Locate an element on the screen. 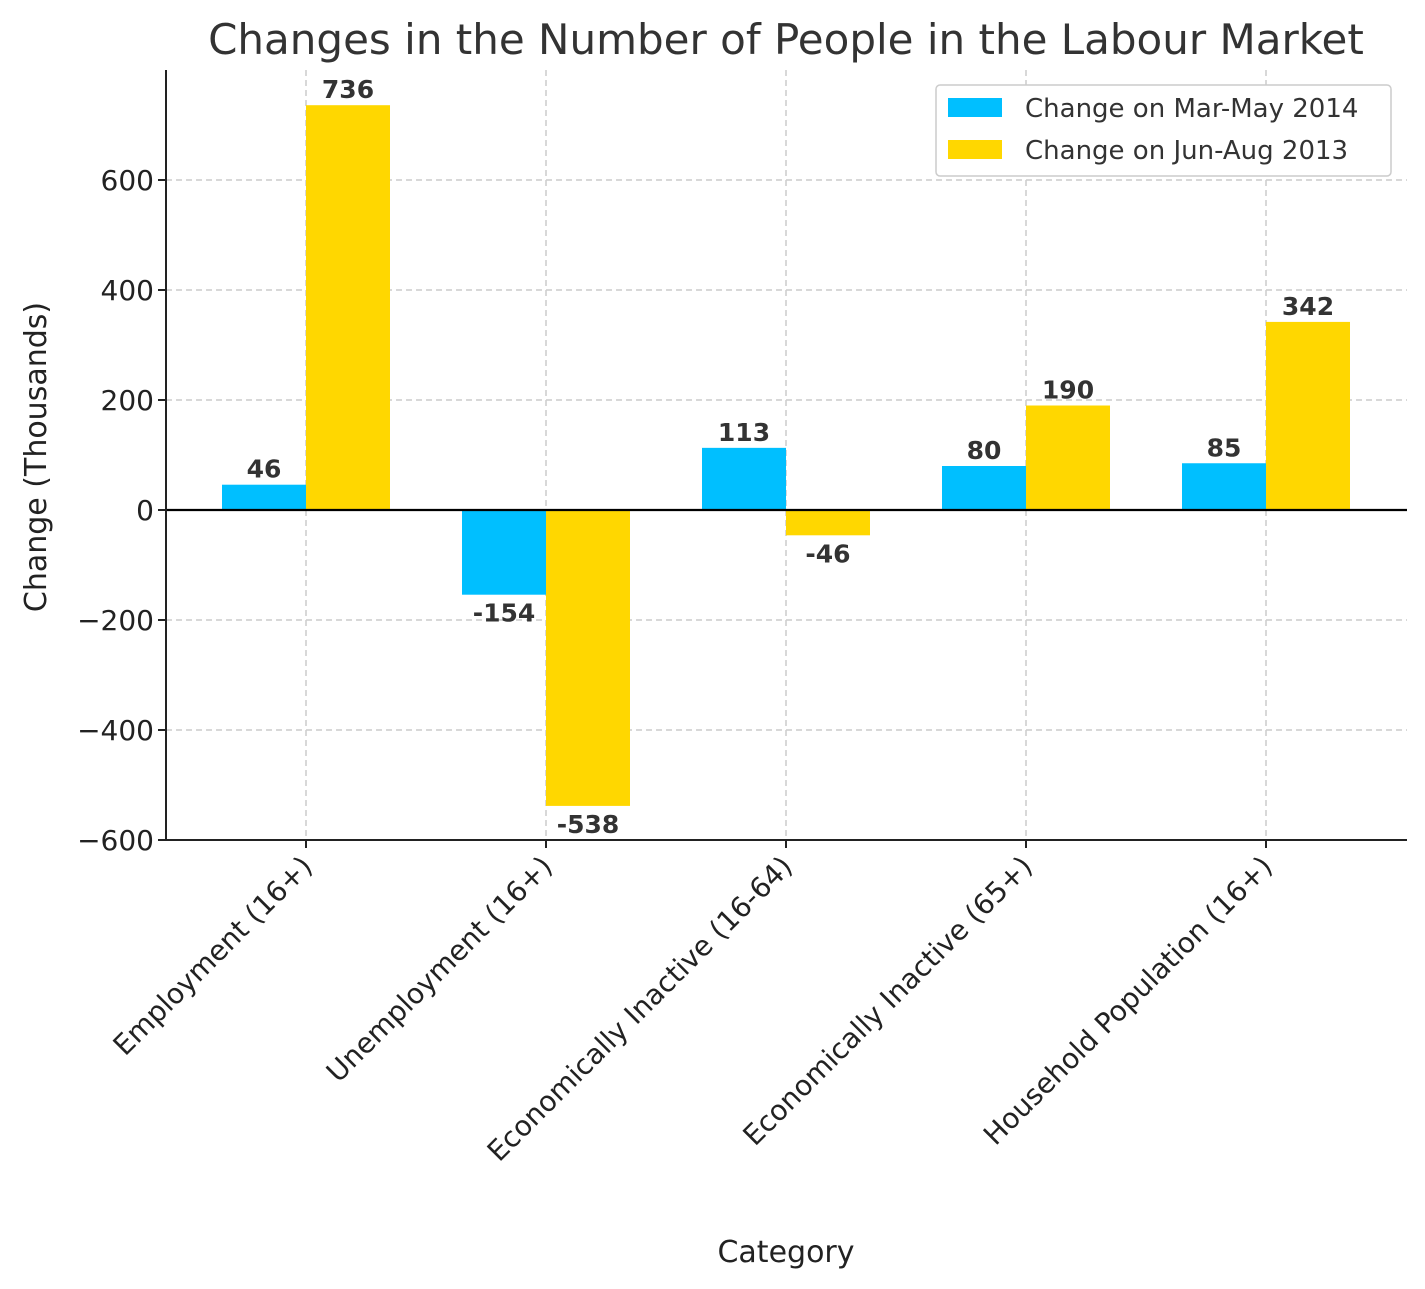  data-label: 46 is located at coordinates (264, 469).